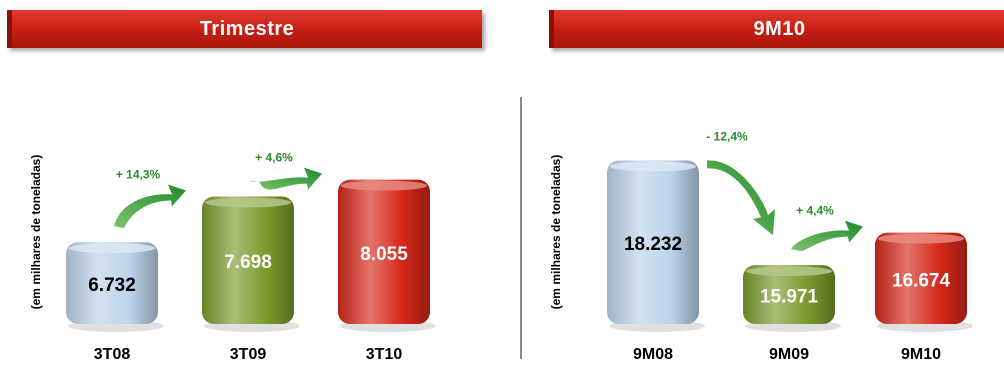 This screenshot has height=367, width=1004. I want to click on panel-divider, so click(521, 228).